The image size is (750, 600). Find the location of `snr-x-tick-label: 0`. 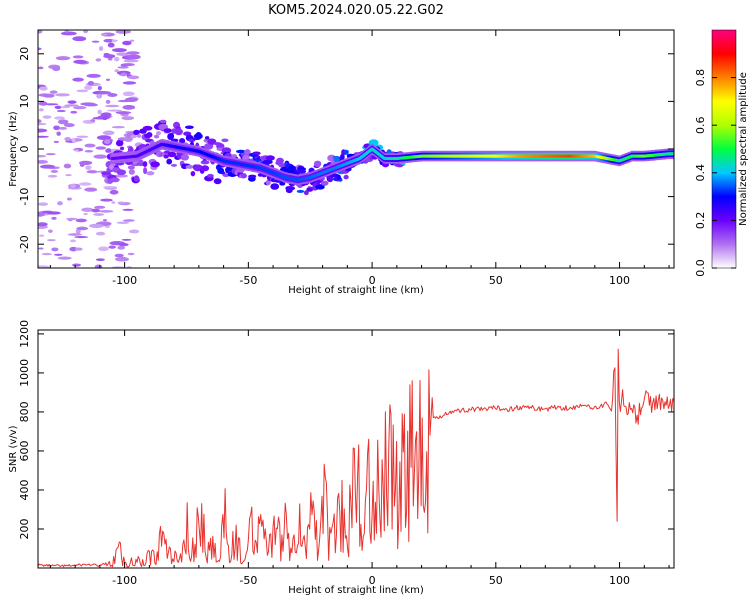

snr-x-tick-label: 0 is located at coordinates (372, 580).